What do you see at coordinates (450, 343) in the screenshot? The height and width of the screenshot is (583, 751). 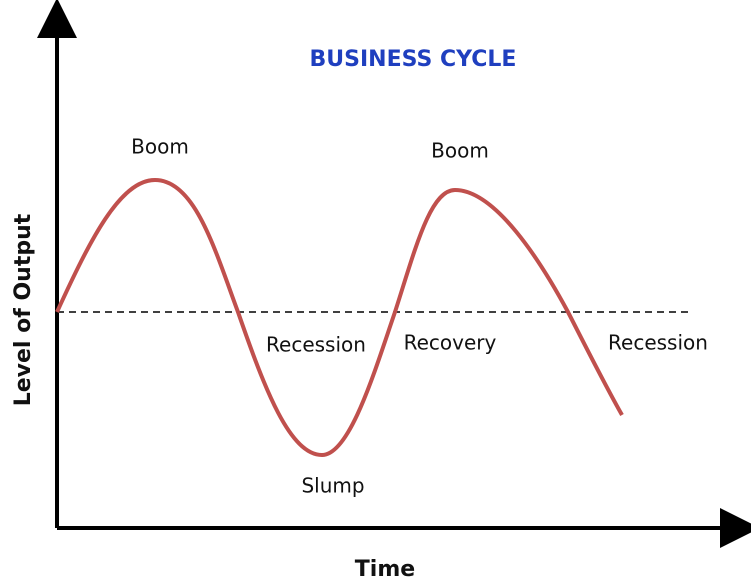 I see `phase-label: Recovery` at bounding box center [450, 343].